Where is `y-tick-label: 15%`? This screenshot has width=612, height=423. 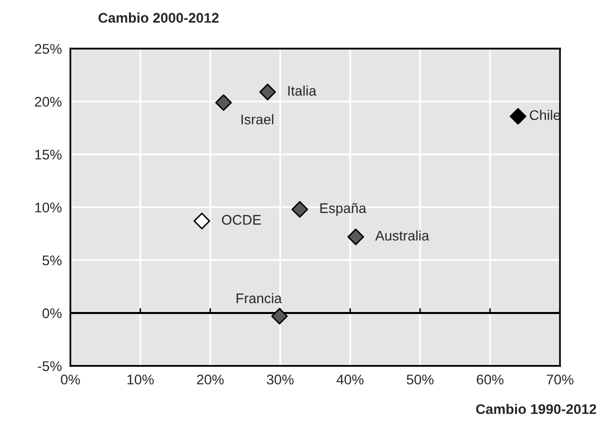 y-tick-label: 15% is located at coordinates (48, 155).